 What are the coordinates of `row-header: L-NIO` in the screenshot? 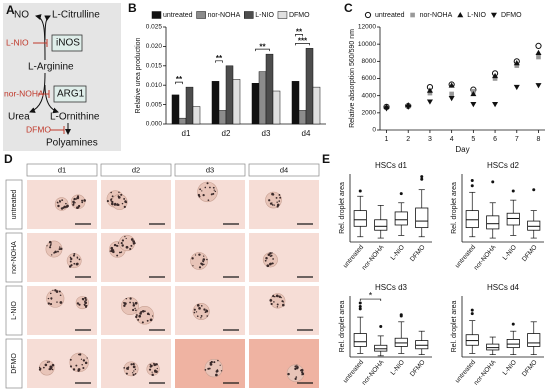 It's located at (14, 310).